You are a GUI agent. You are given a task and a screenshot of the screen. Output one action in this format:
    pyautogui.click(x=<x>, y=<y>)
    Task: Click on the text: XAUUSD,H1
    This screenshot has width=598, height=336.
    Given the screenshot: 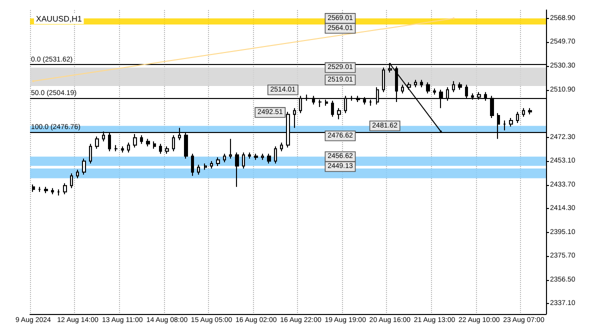 What is the action you would take?
    pyautogui.click(x=59, y=19)
    